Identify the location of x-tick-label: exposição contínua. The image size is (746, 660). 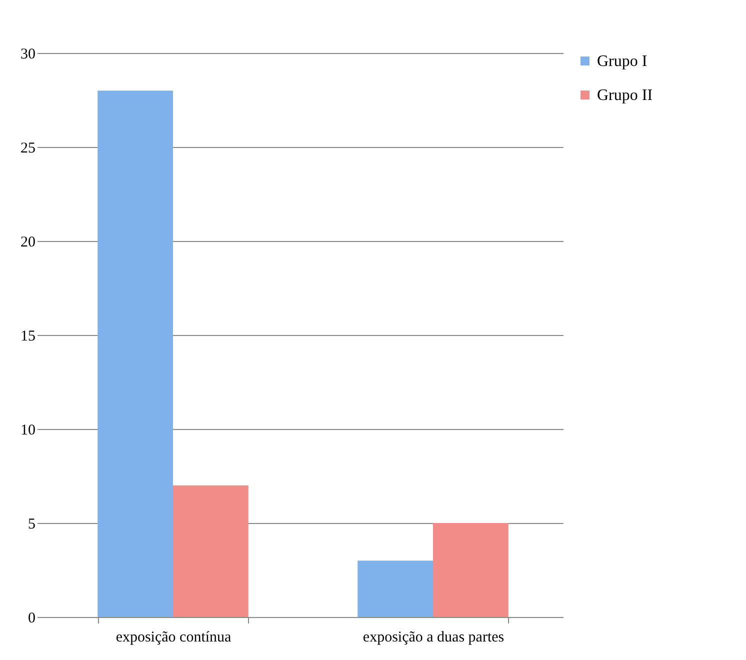
(174, 638).